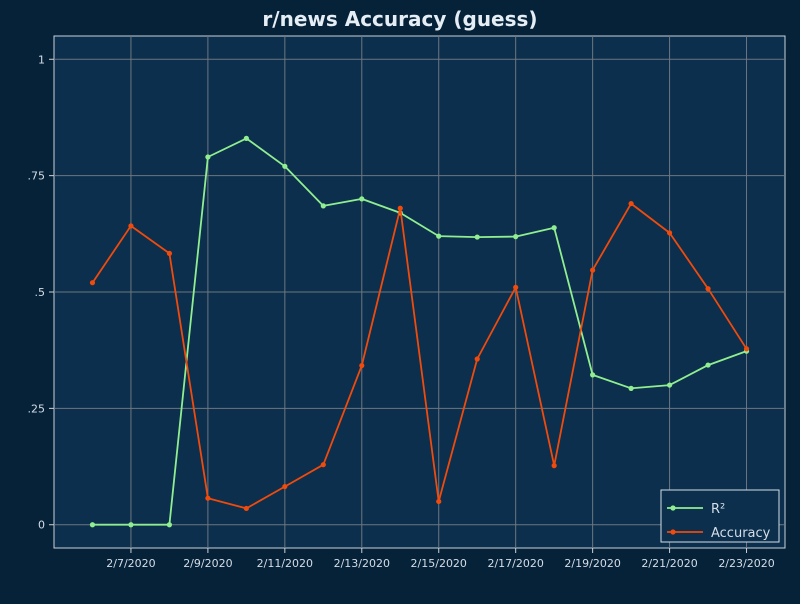  What do you see at coordinates (592, 563) in the screenshot?
I see `x-tick-label: 2/19/2020` at bounding box center [592, 563].